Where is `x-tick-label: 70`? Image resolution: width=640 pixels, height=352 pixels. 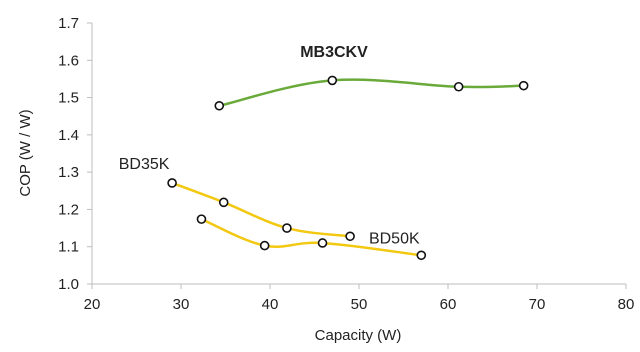
x-tick-label: 70 is located at coordinates (537, 304).